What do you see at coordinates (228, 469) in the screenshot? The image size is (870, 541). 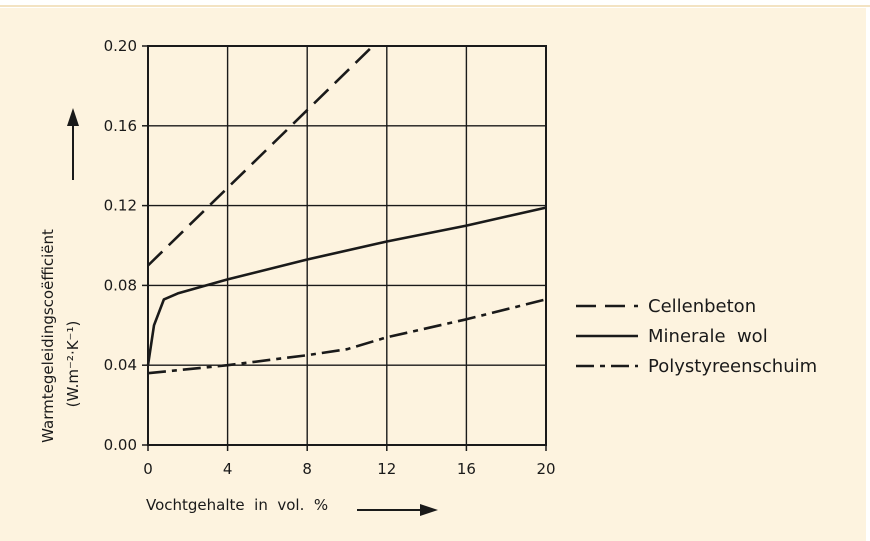 I see `x-tick-label: 4` at bounding box center [228, 469].